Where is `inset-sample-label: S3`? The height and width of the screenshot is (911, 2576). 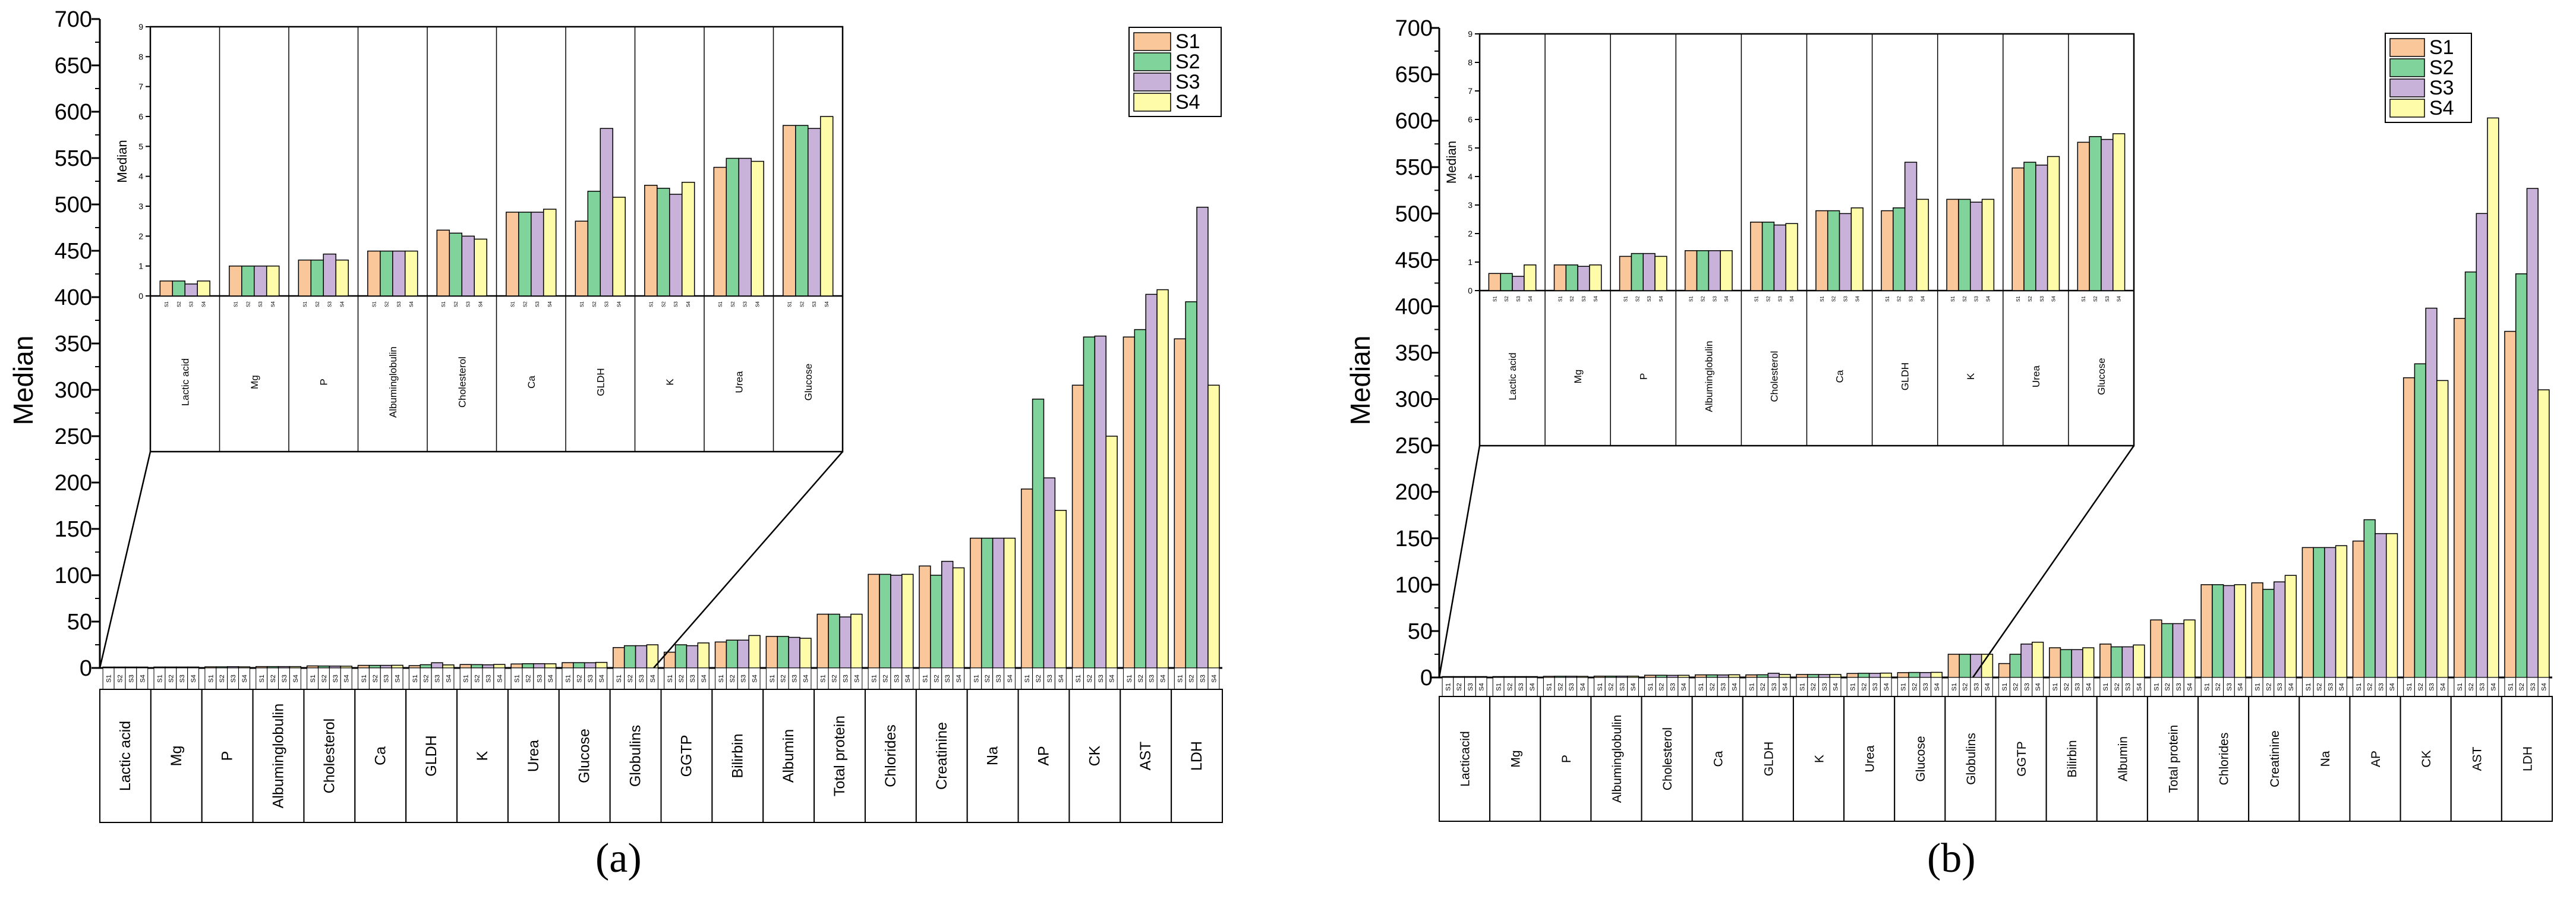 inset-sample-label: S3 is located at coordinates (1584, 299).